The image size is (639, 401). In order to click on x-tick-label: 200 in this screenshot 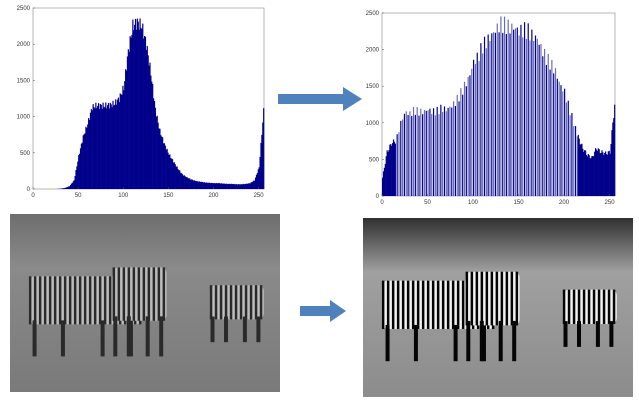, I will do `click(564, 203)`.